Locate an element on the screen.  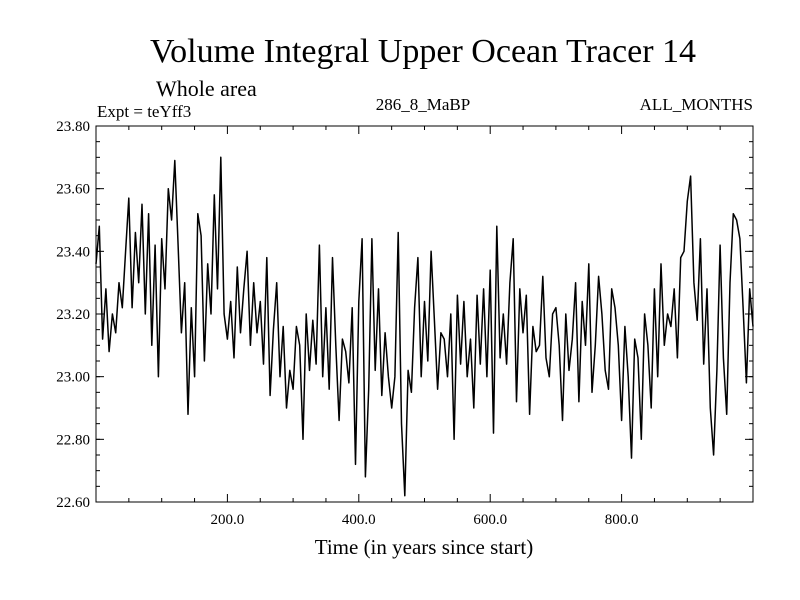
run-label: 286_8_MaBP is located at coordinates (423, 104).